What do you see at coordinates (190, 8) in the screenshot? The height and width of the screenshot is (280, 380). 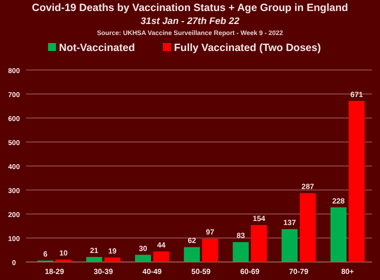 I see `chart-title: Covid-19 Deaths by Vaccination Status + Age Group in England` at bounding box center [190, 8].